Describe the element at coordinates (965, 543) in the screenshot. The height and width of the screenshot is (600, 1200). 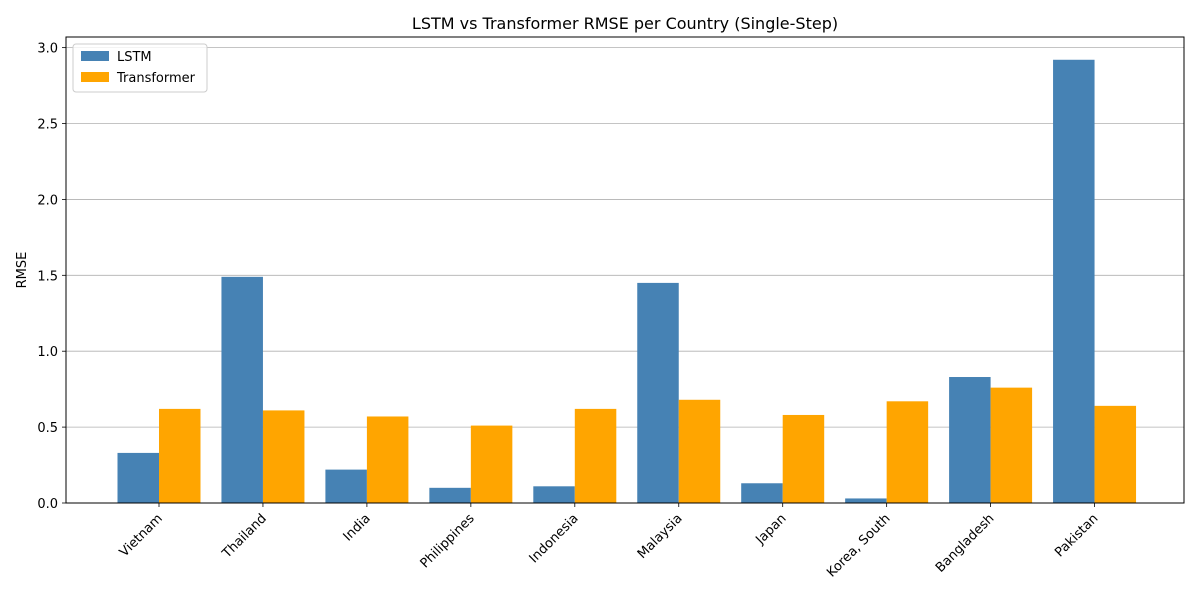
I see `x-tick-label: Bangladesh` at that location.